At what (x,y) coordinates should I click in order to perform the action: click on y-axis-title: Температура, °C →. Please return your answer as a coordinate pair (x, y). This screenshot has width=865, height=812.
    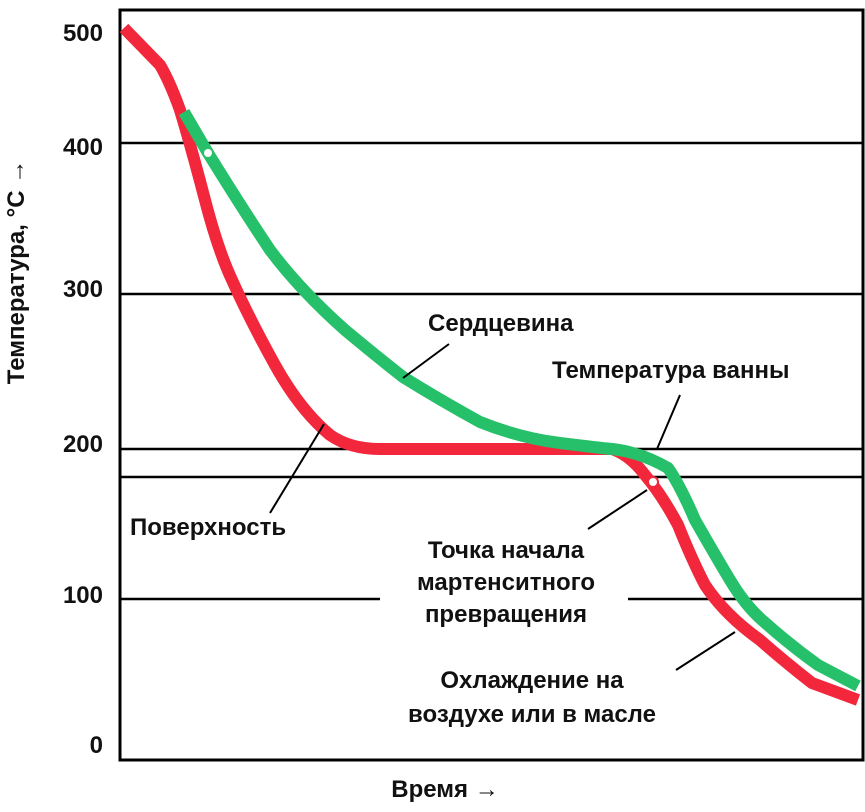
    Looking at the image, I should click on (16, 272).